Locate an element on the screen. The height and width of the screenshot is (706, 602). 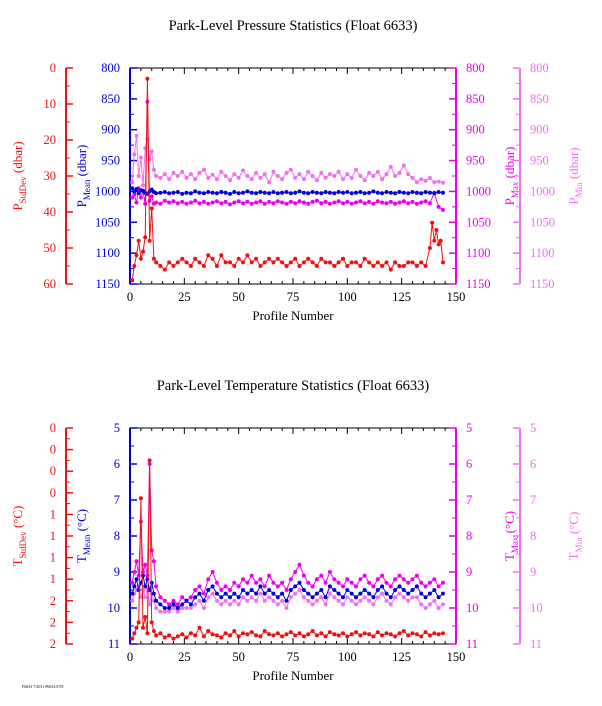
x-tick-label: 50 is located at coordinates (238, 657).